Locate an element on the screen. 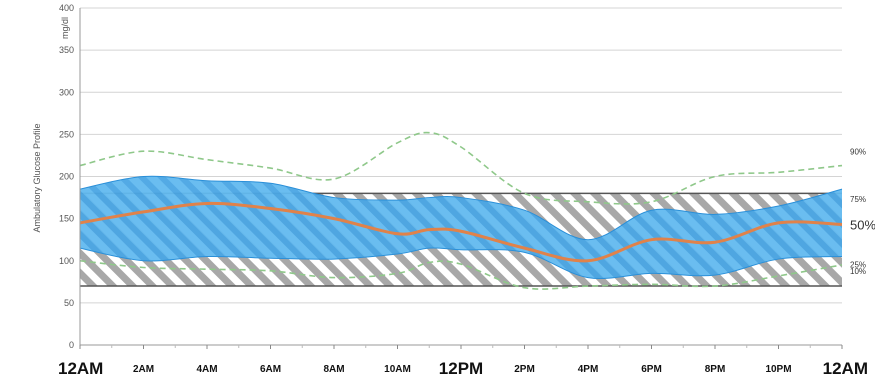  series-25-line is located at coordinates (461, 263).